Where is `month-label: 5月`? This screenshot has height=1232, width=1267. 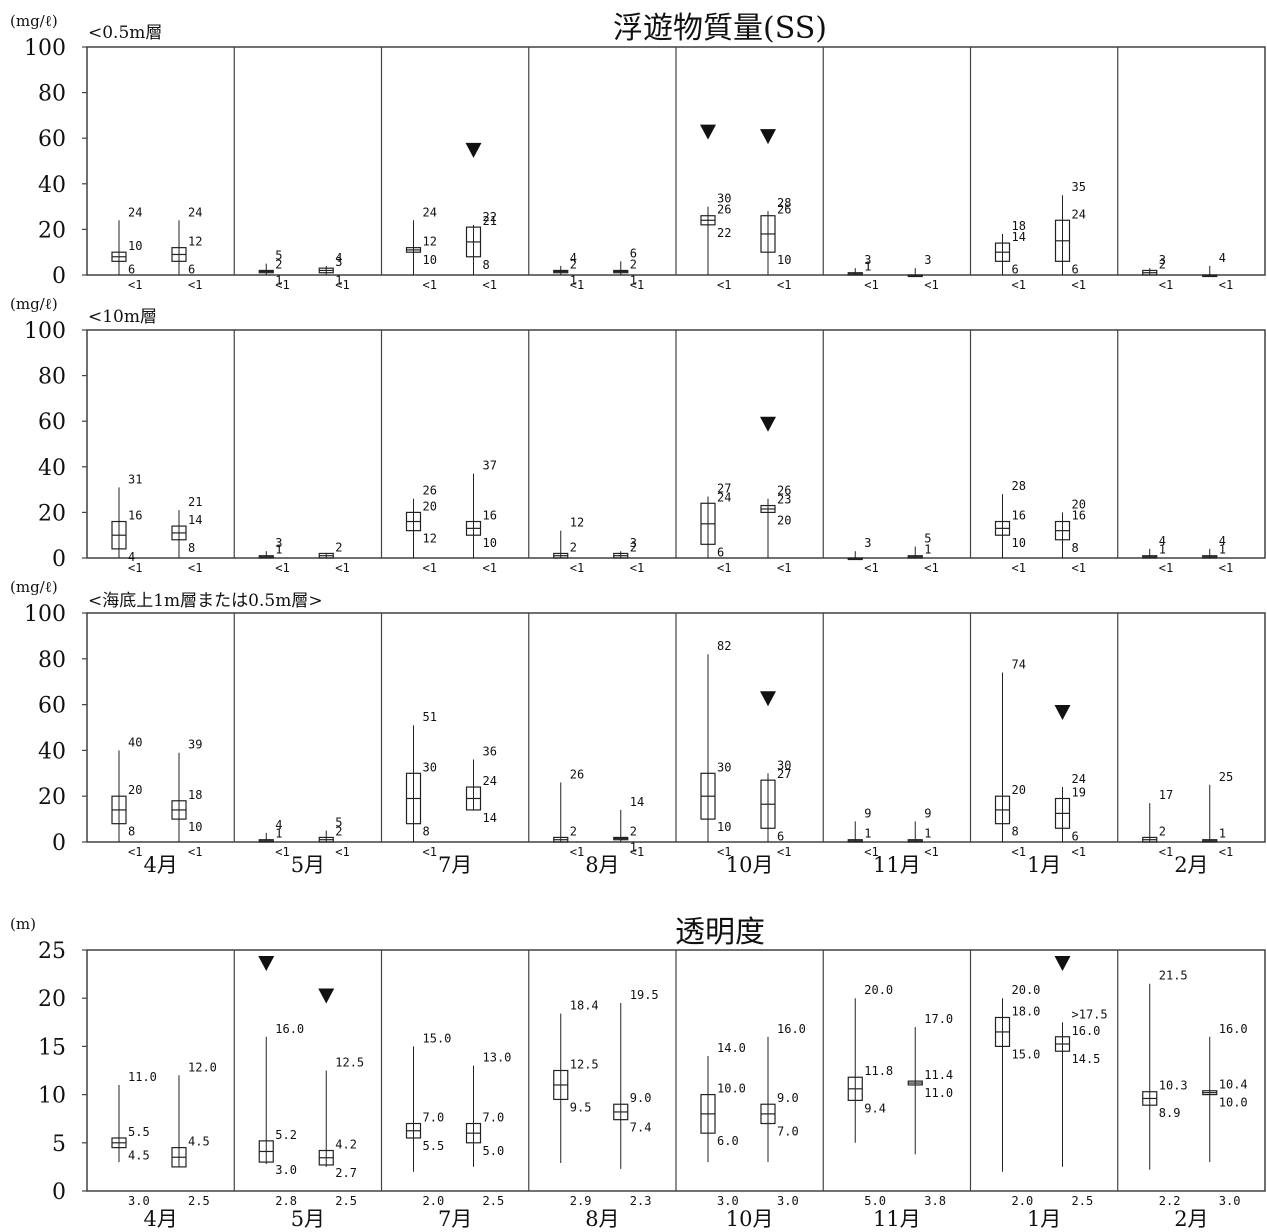 month-label: 5月 is located at coordinates (308, 1219).